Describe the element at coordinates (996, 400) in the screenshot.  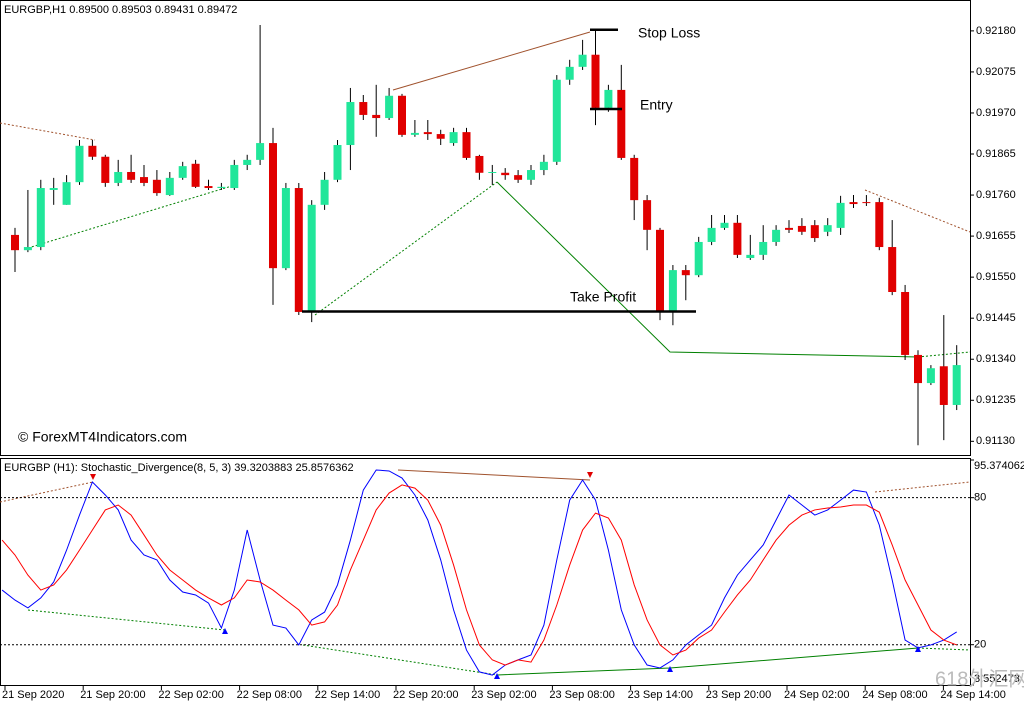
I see `y-tick-label: 0.91235` at that location.